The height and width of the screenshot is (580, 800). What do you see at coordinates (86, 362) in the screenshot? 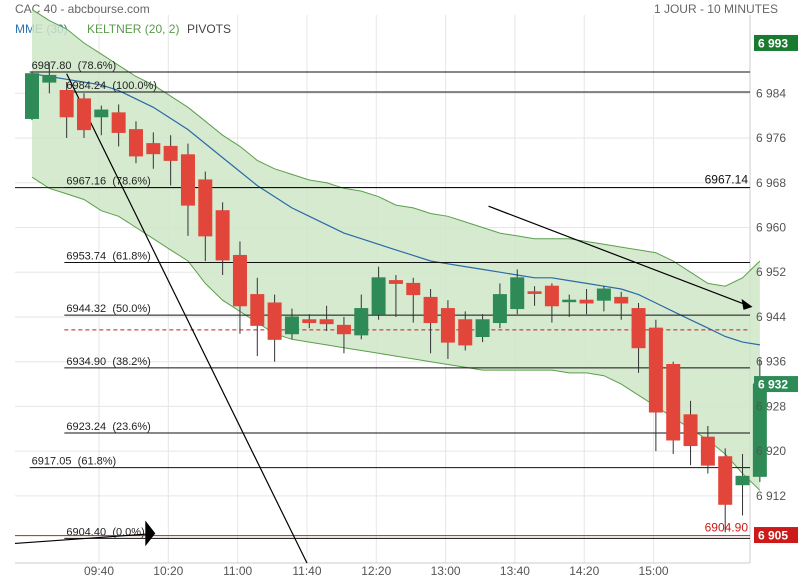
I see `fib-level-price: 6934.90` at bounding box center [86, 362].